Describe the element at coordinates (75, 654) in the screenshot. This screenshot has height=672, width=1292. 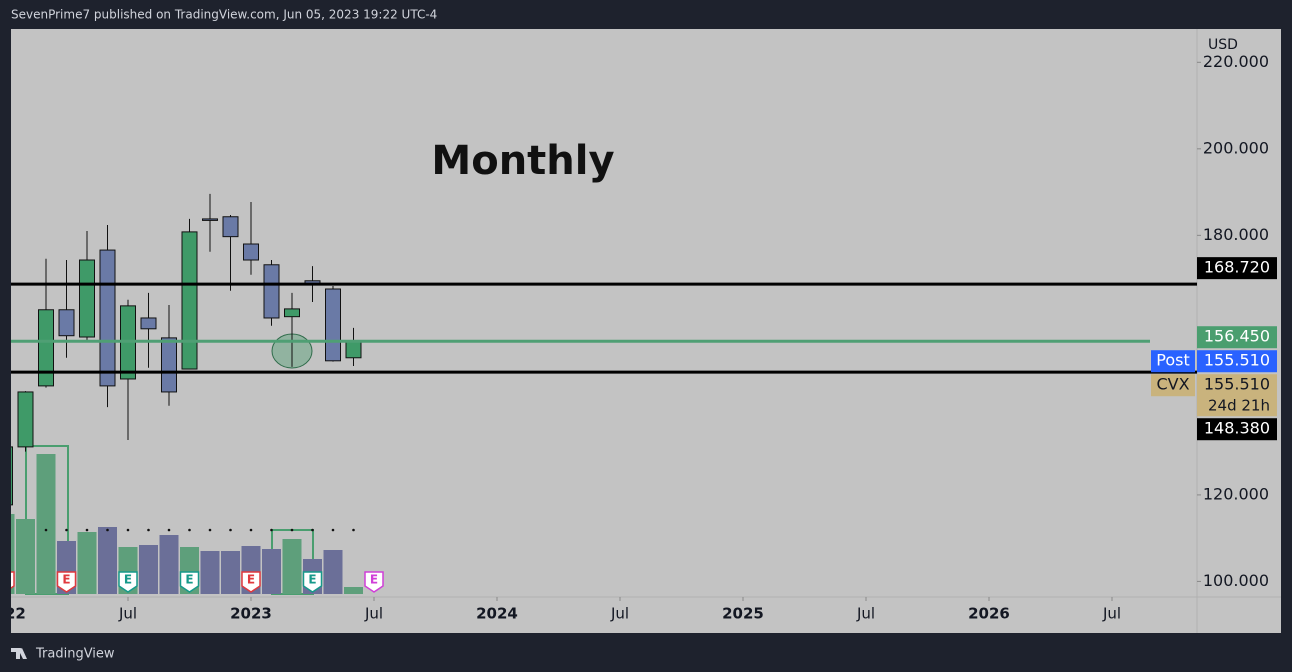
I see `footer: TradingView` at that location.